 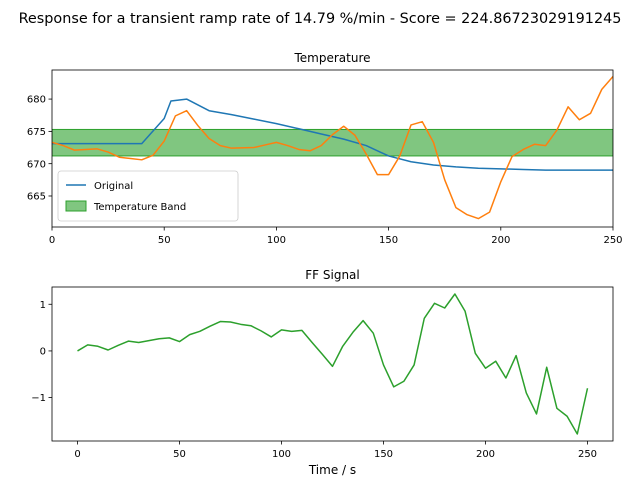 I want to click on legend: Original Temperature Band, so click(x=148, y=196).